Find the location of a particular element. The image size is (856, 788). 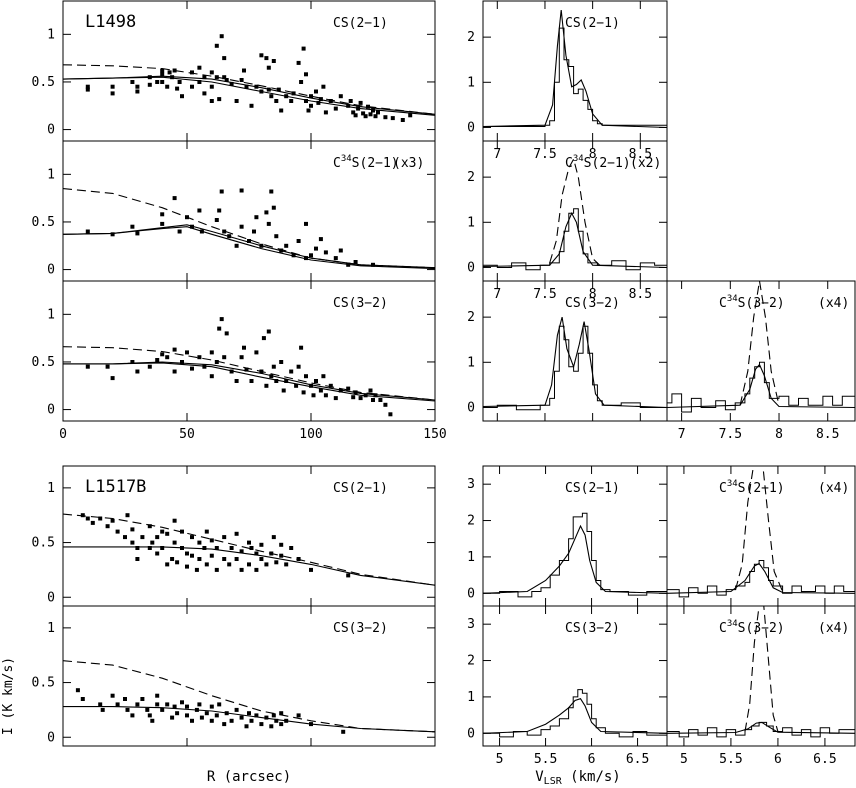

transition-suffix: S(3−2) is located at coordinates (761, 628).